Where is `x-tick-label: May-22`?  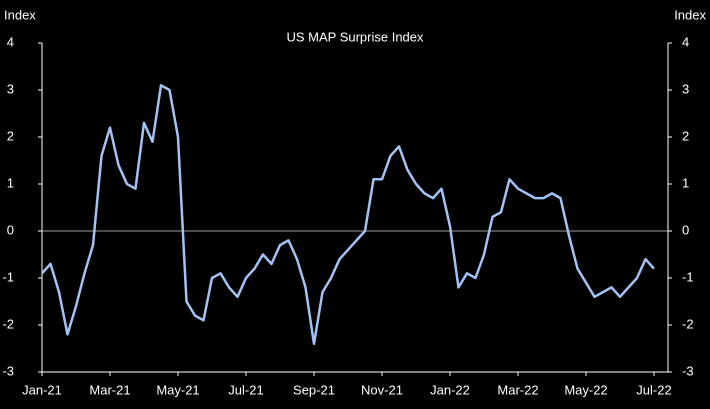 x-tick-label: May-22 is located at coordinates (585, 389).